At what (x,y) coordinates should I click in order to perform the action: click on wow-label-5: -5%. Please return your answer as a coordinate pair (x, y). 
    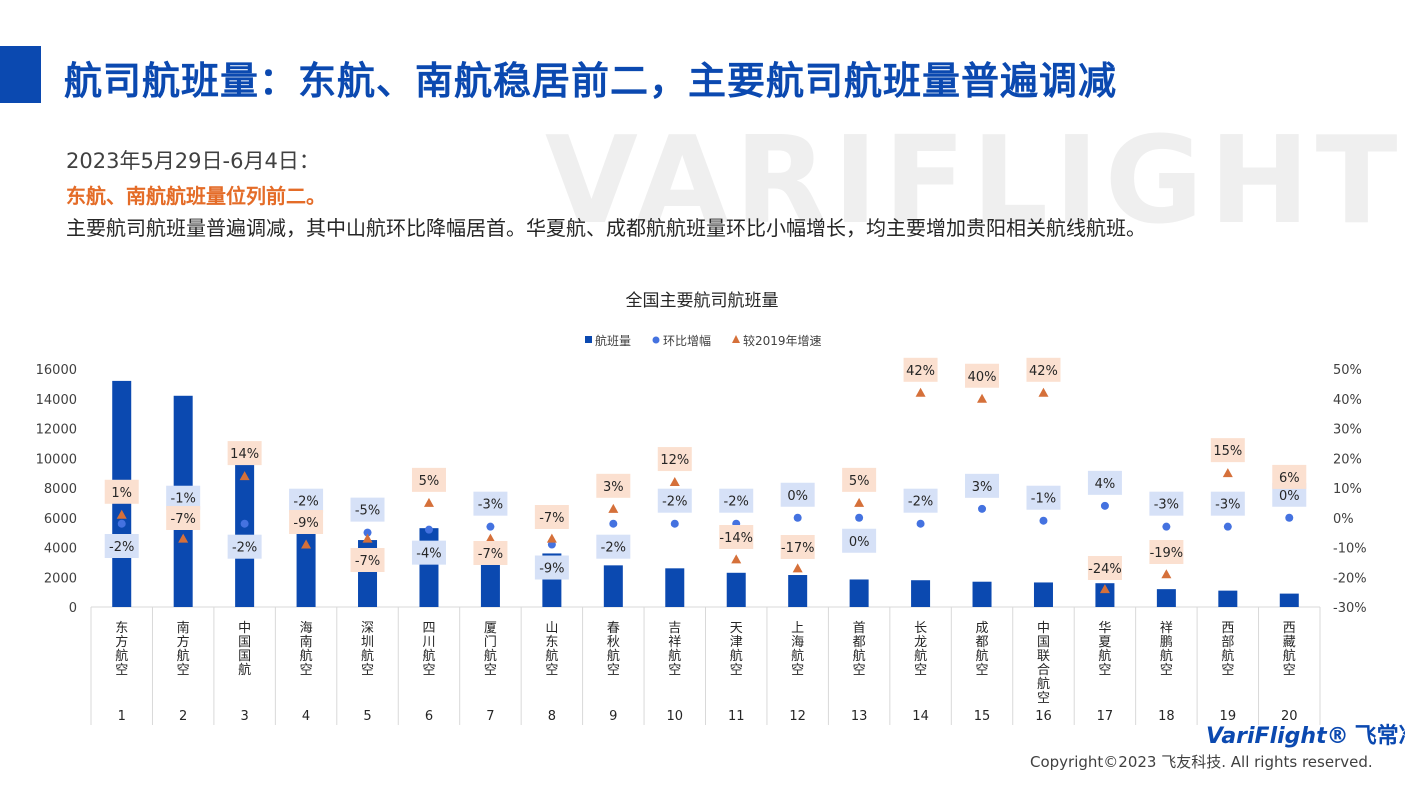
    Looking at the image, I should click on (367, 511).